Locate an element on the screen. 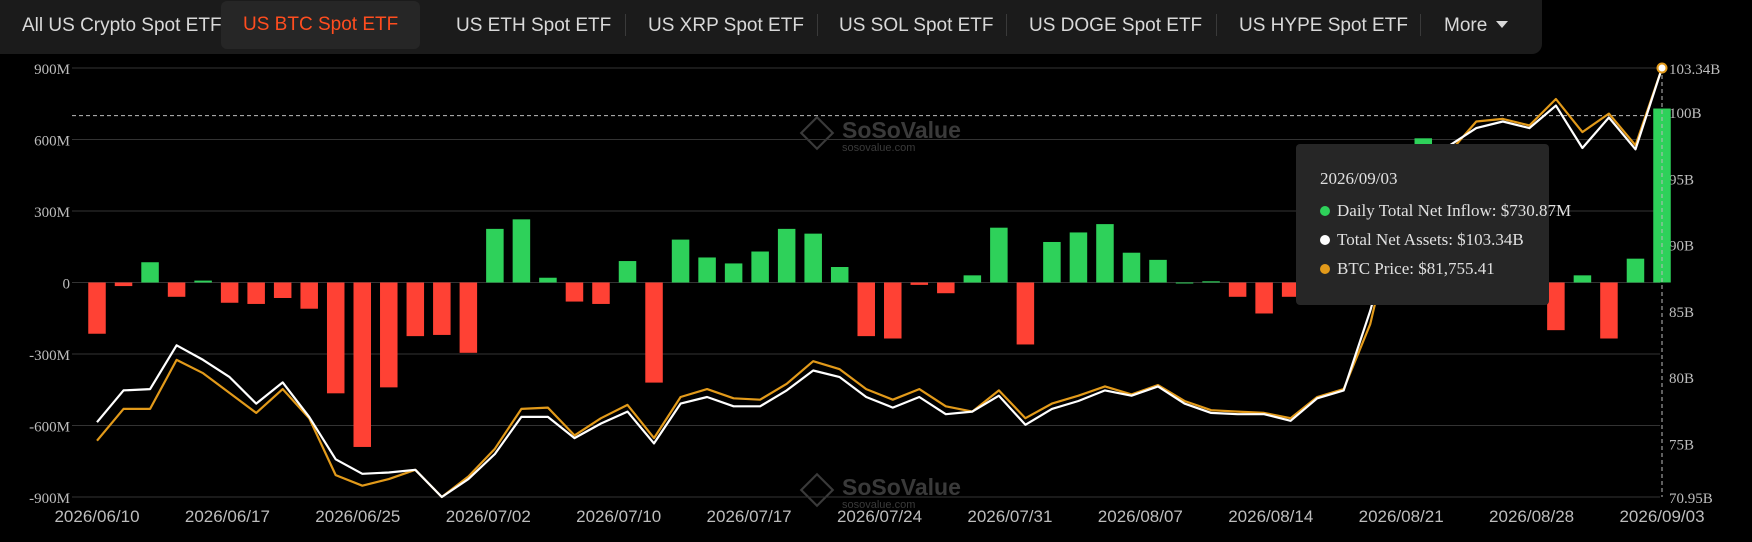 Image resolution: width=1752 pixels, height=542 pixels. tab-us-btc-spot-etf: US BTC Spot ETF is located at coordinates (321, 25).